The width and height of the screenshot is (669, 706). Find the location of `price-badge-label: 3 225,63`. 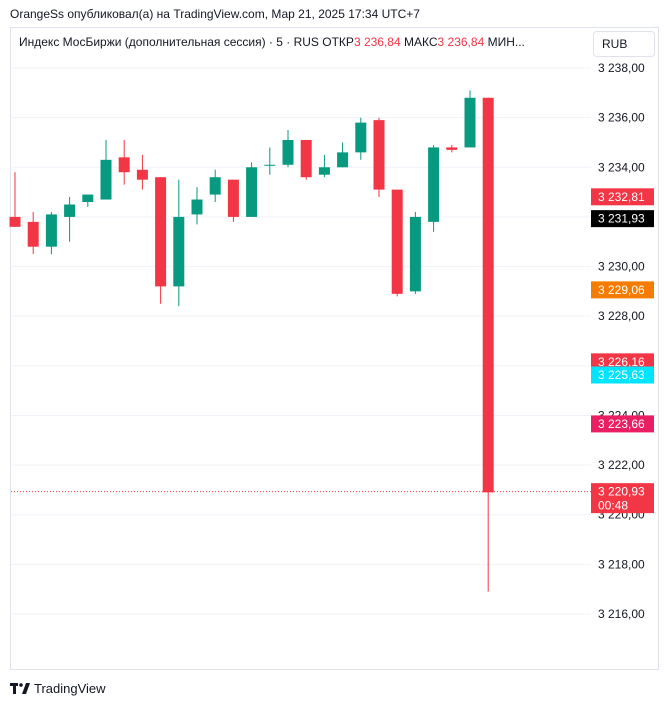

price-badge-label: 3 225,63 is located at coordinates (621, 375).